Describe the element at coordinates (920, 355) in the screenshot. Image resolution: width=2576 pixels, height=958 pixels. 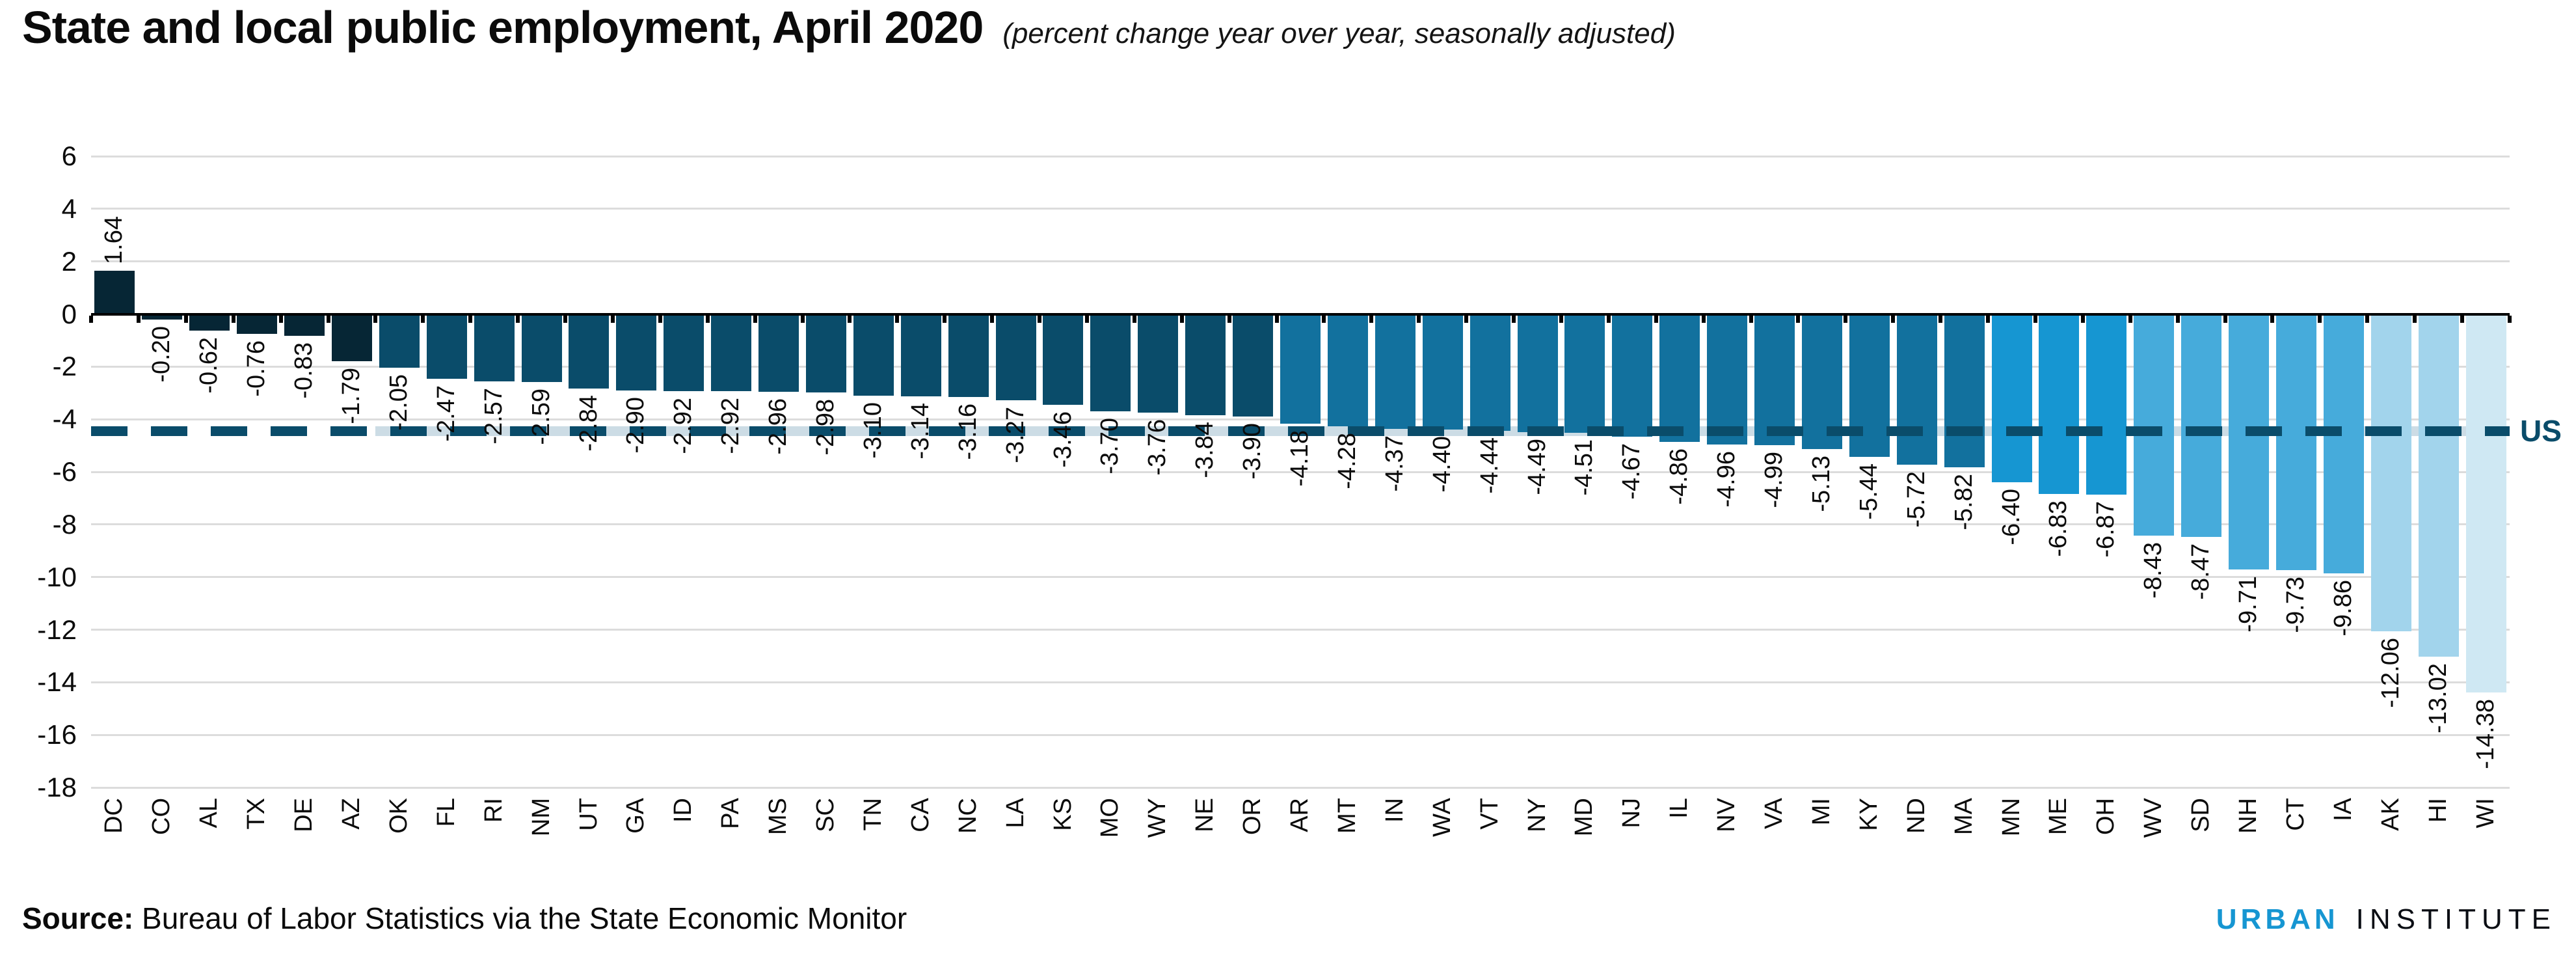
I see `bar-CA` at that location.